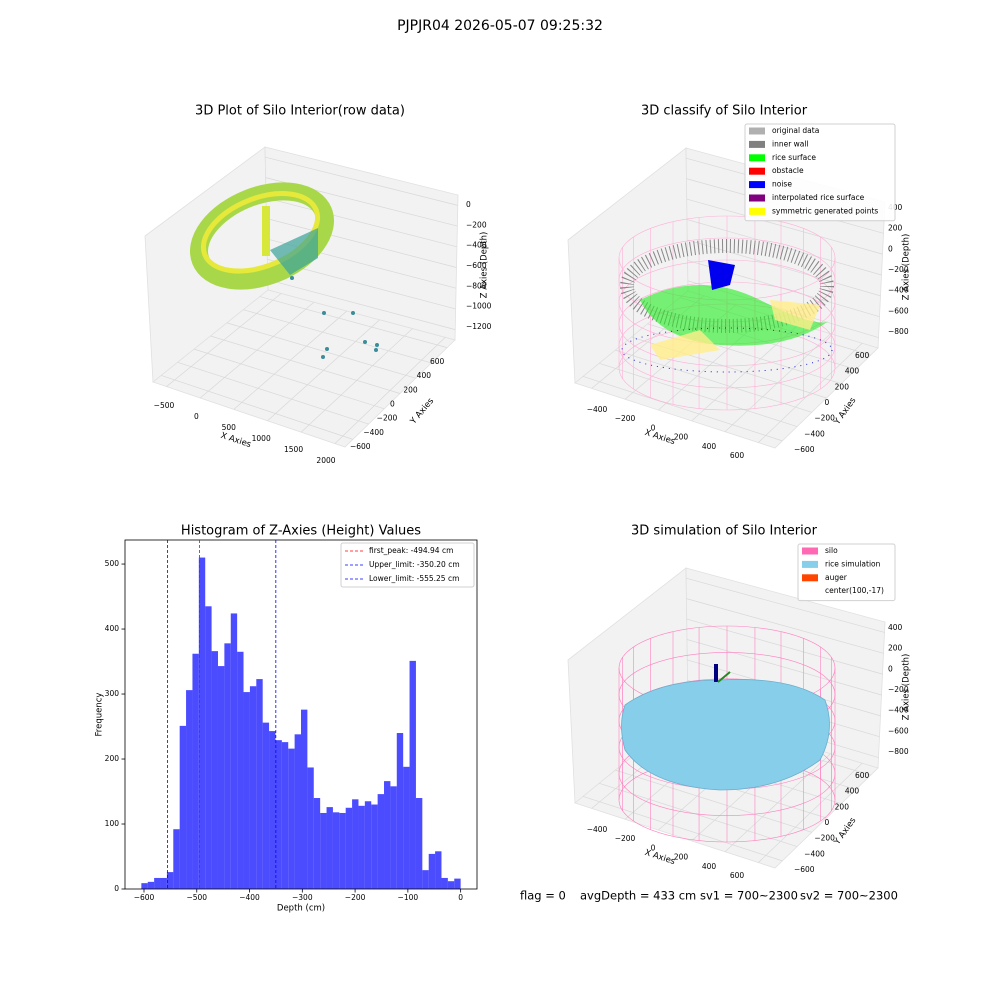 This screenshot has height=1000, width=1000. I want to click on plot-frame, so click(301, 714).